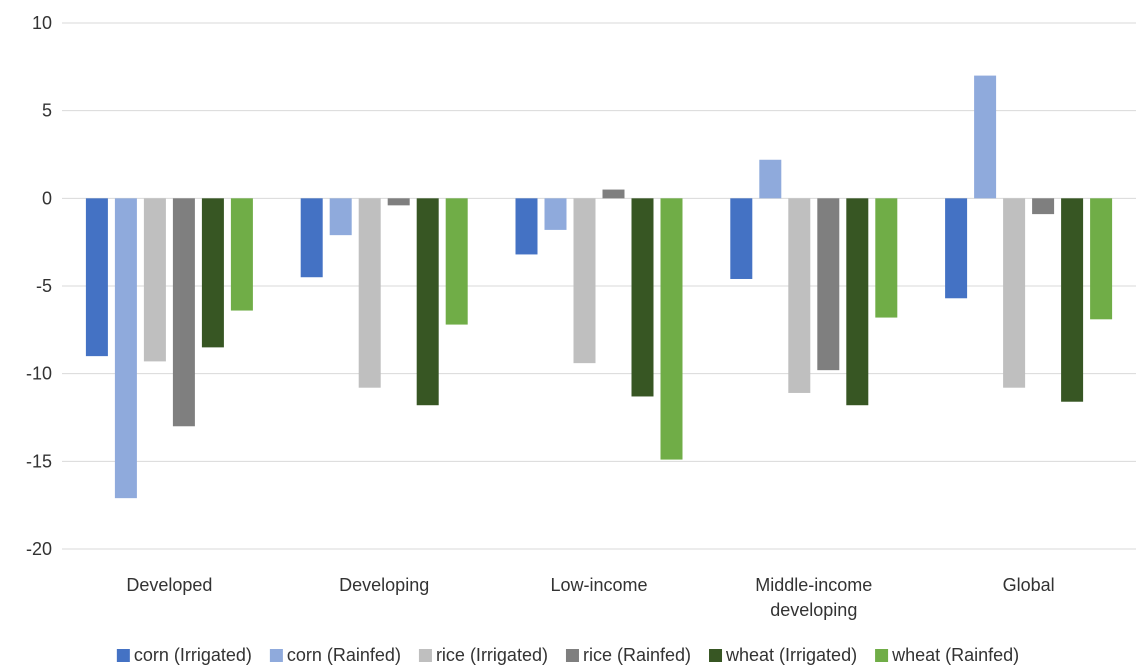  I want to click on x-category-label: Low-income, so click(598, 585).